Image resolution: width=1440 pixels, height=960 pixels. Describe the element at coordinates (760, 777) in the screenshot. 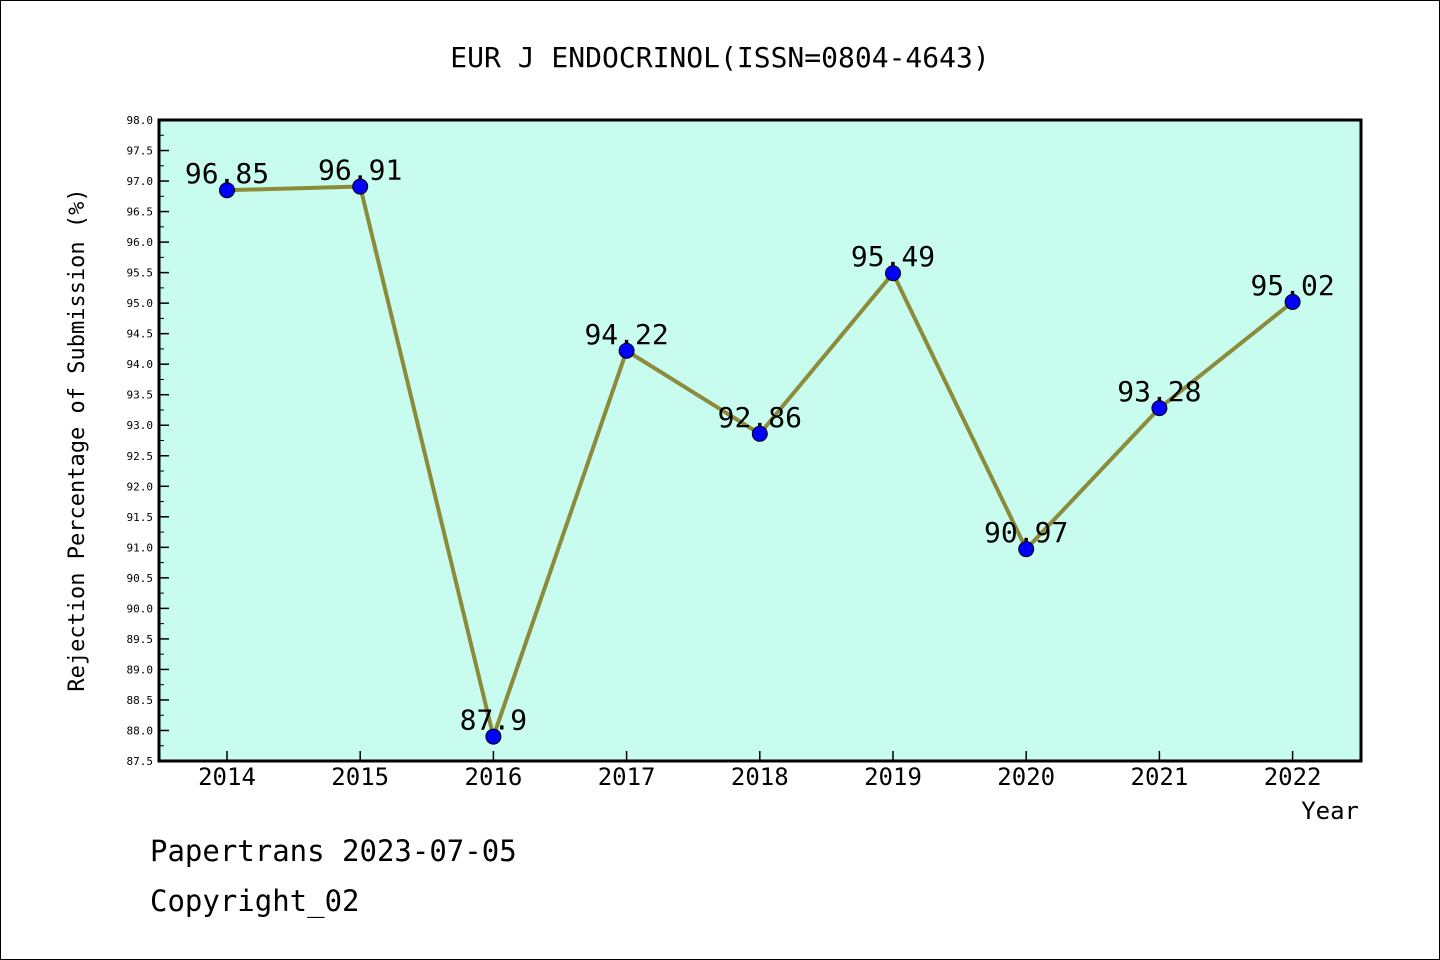

I see `x-tick-label: 2018` at that location.